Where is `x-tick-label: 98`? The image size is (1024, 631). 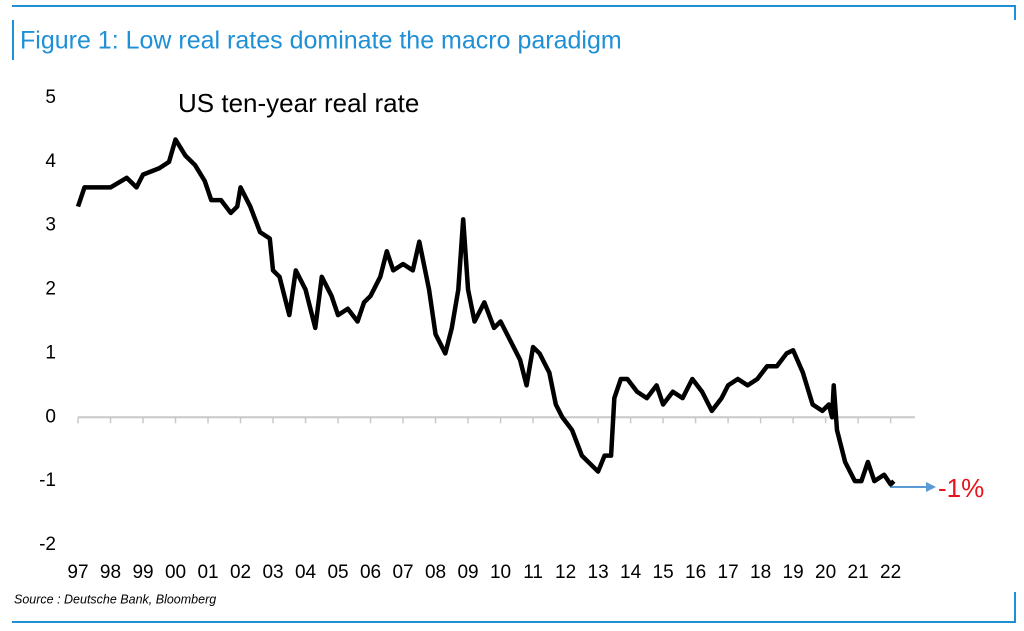 x-tick-label: 98 is located at coordinates (110, 572).